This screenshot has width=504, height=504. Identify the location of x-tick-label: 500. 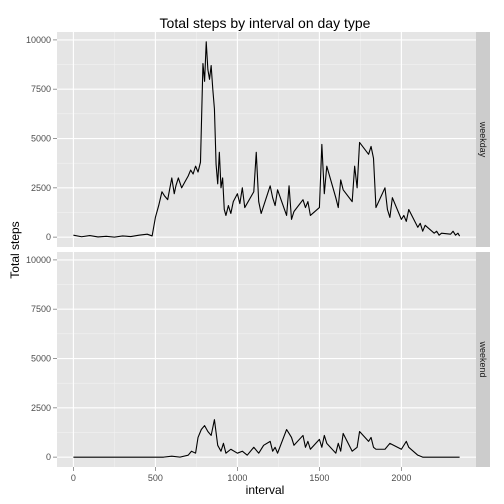
(155, 478).